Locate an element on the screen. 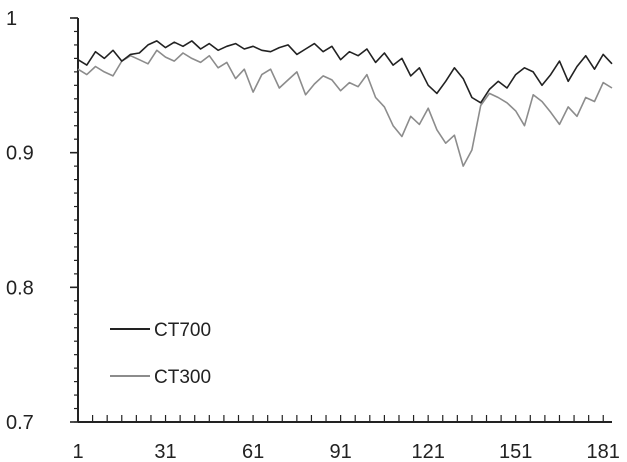  x-tick-label: 181 is located at coordinates (603, 451).